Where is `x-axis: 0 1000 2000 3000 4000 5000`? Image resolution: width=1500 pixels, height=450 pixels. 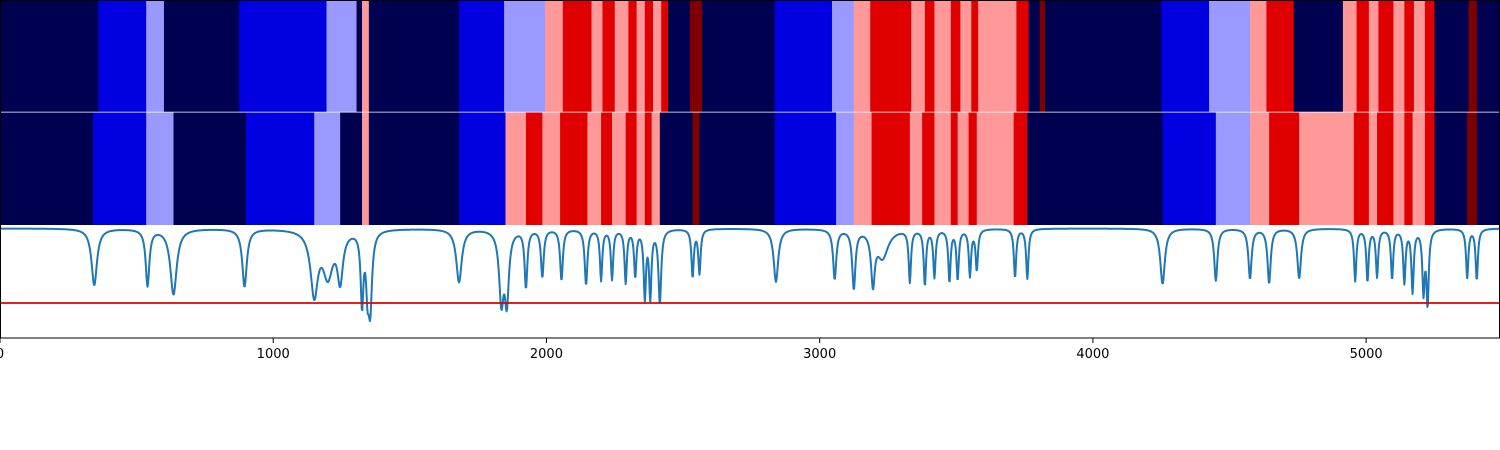 x-axis: 0 1000 2000 3000 4000 5000 is located at coordinates (691, 350).